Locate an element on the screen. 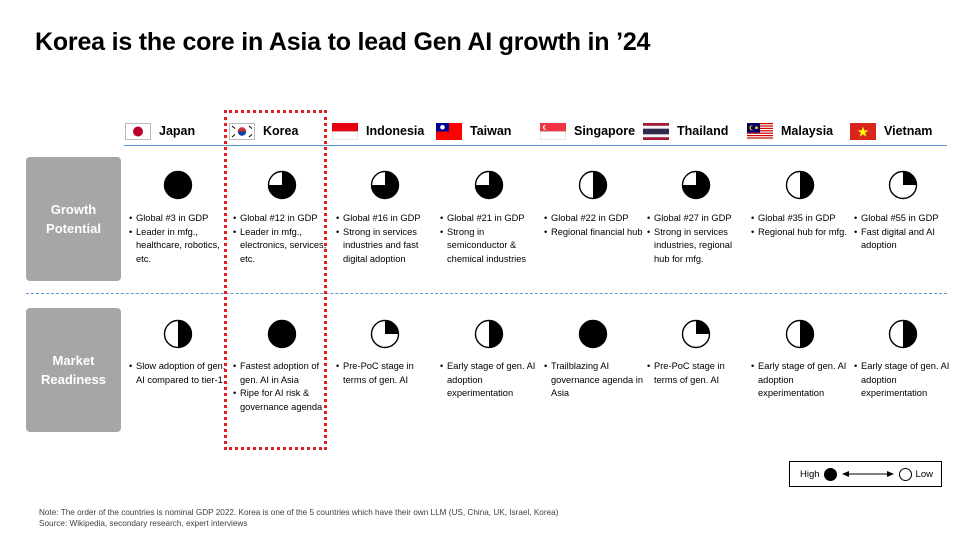 This screenshot has width=974, height=538. harvey-ball-growth-thailand is located at coordinates (696, 185).